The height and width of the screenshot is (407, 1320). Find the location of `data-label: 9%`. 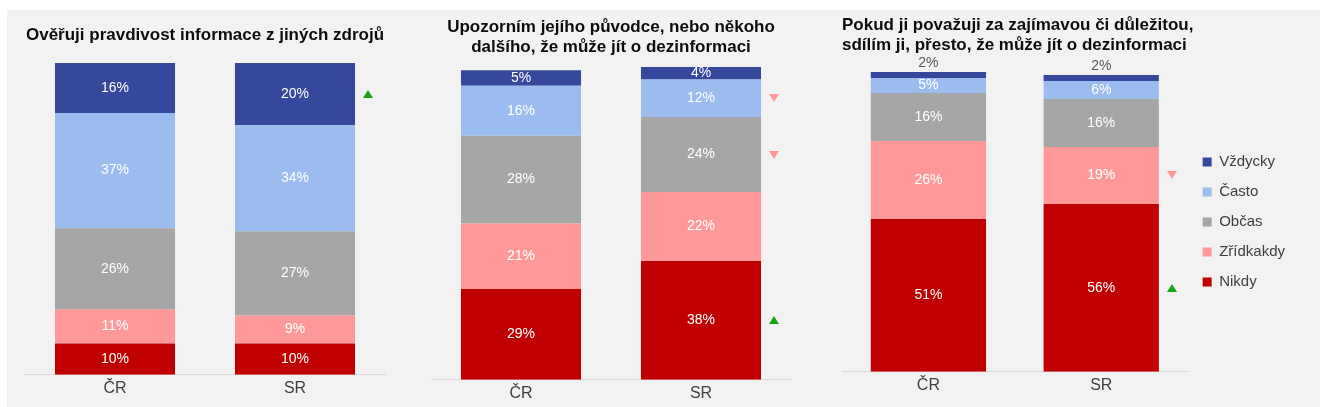

data-label: 9% is located at coordinates (295, 328).